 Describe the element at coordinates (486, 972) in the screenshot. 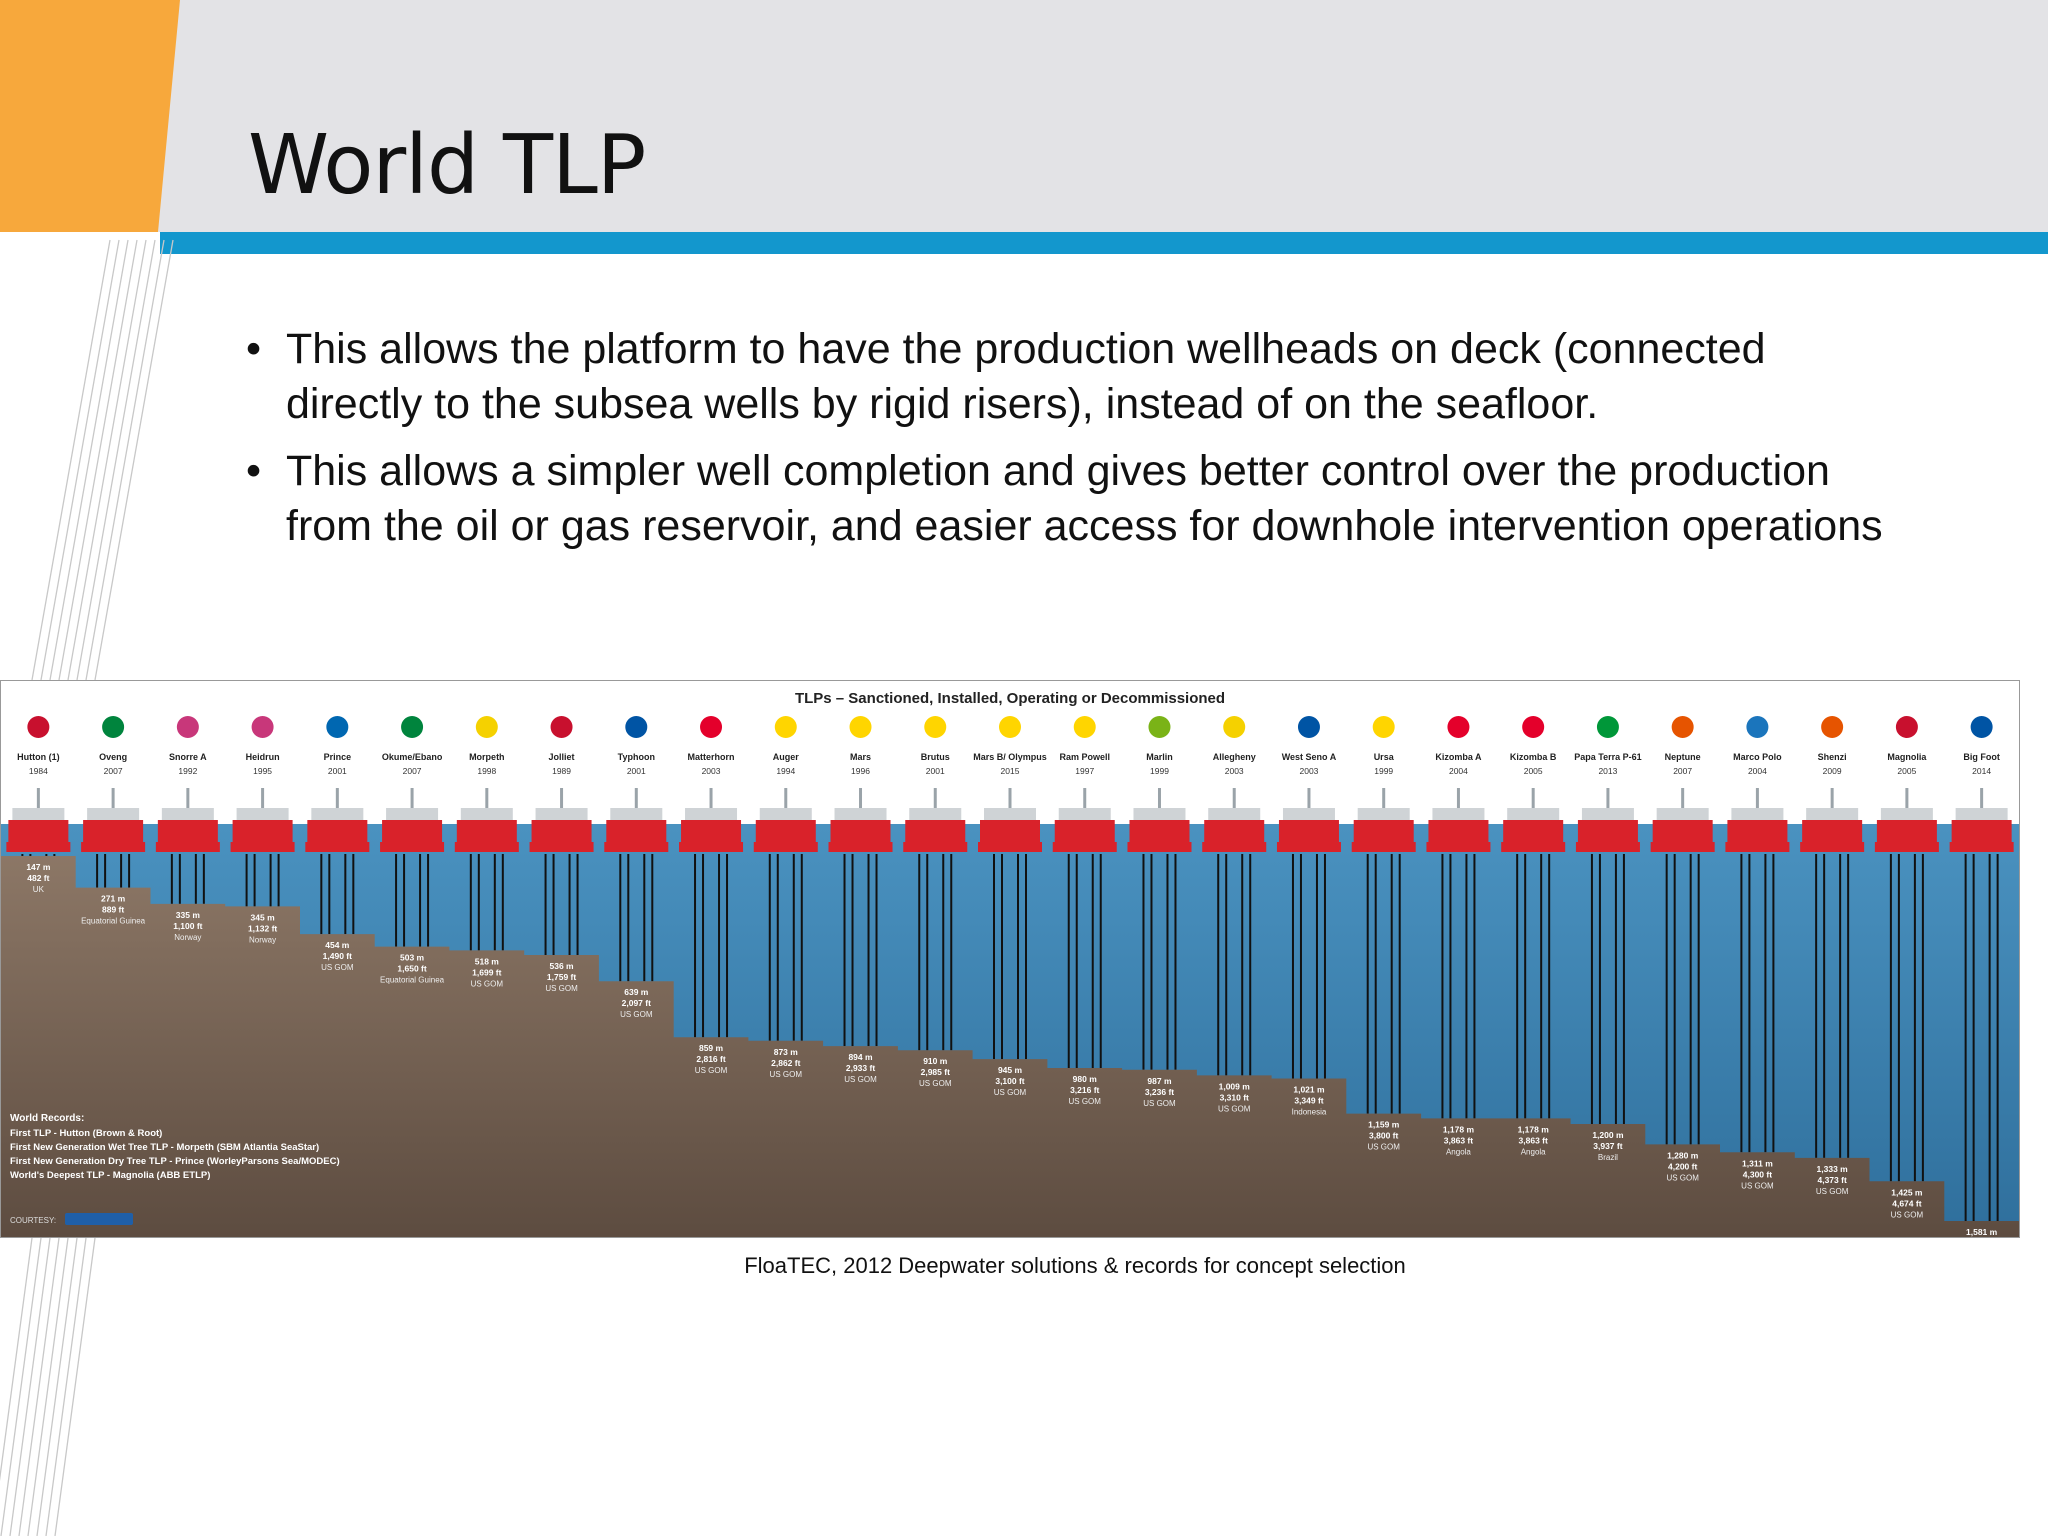

I see `depth-feet: 1,699 ft` at that location.